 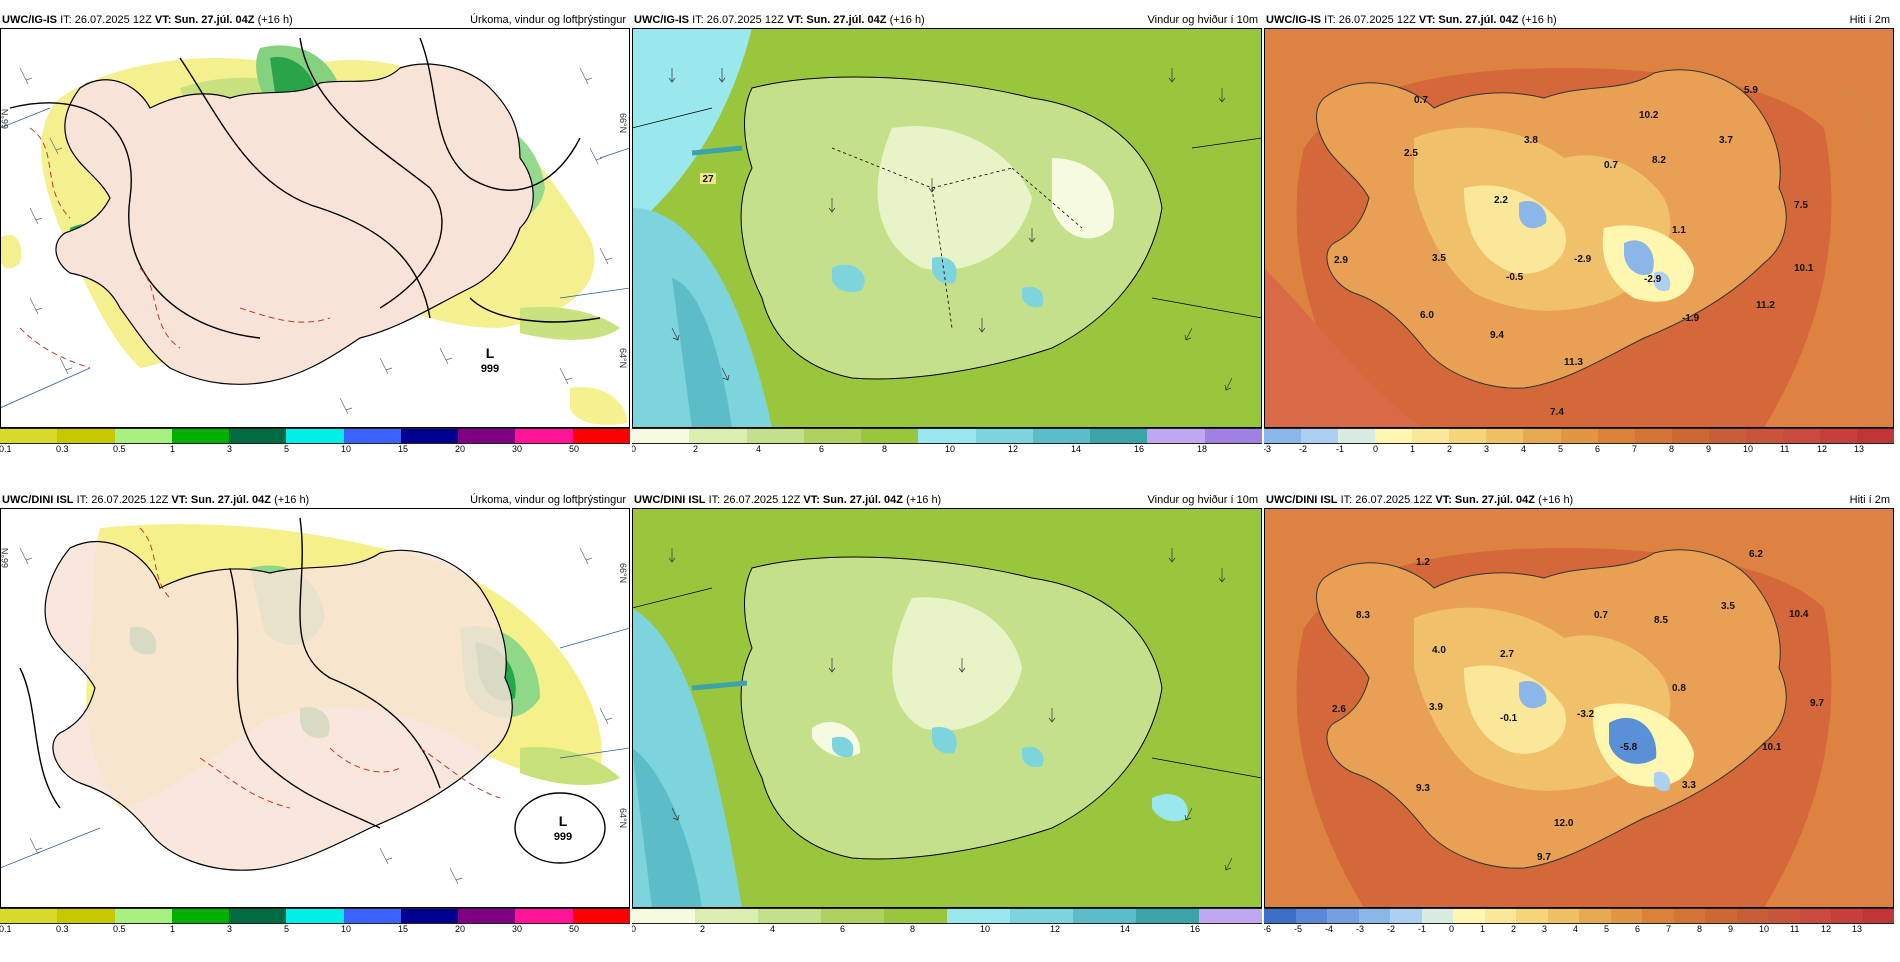 What do you see at coordinates (1586, 714) in the screenshot?
I see `temp-value: -3.2` at bounding box center [1586, 714].